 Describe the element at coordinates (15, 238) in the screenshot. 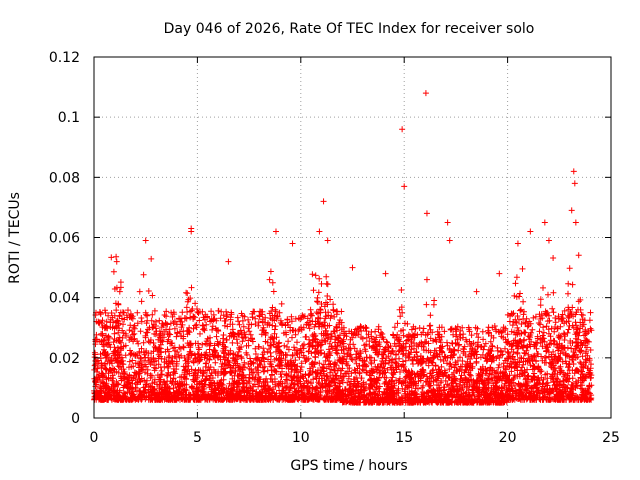

I see `y-axis-label: ROTI / TECUs` at that location.